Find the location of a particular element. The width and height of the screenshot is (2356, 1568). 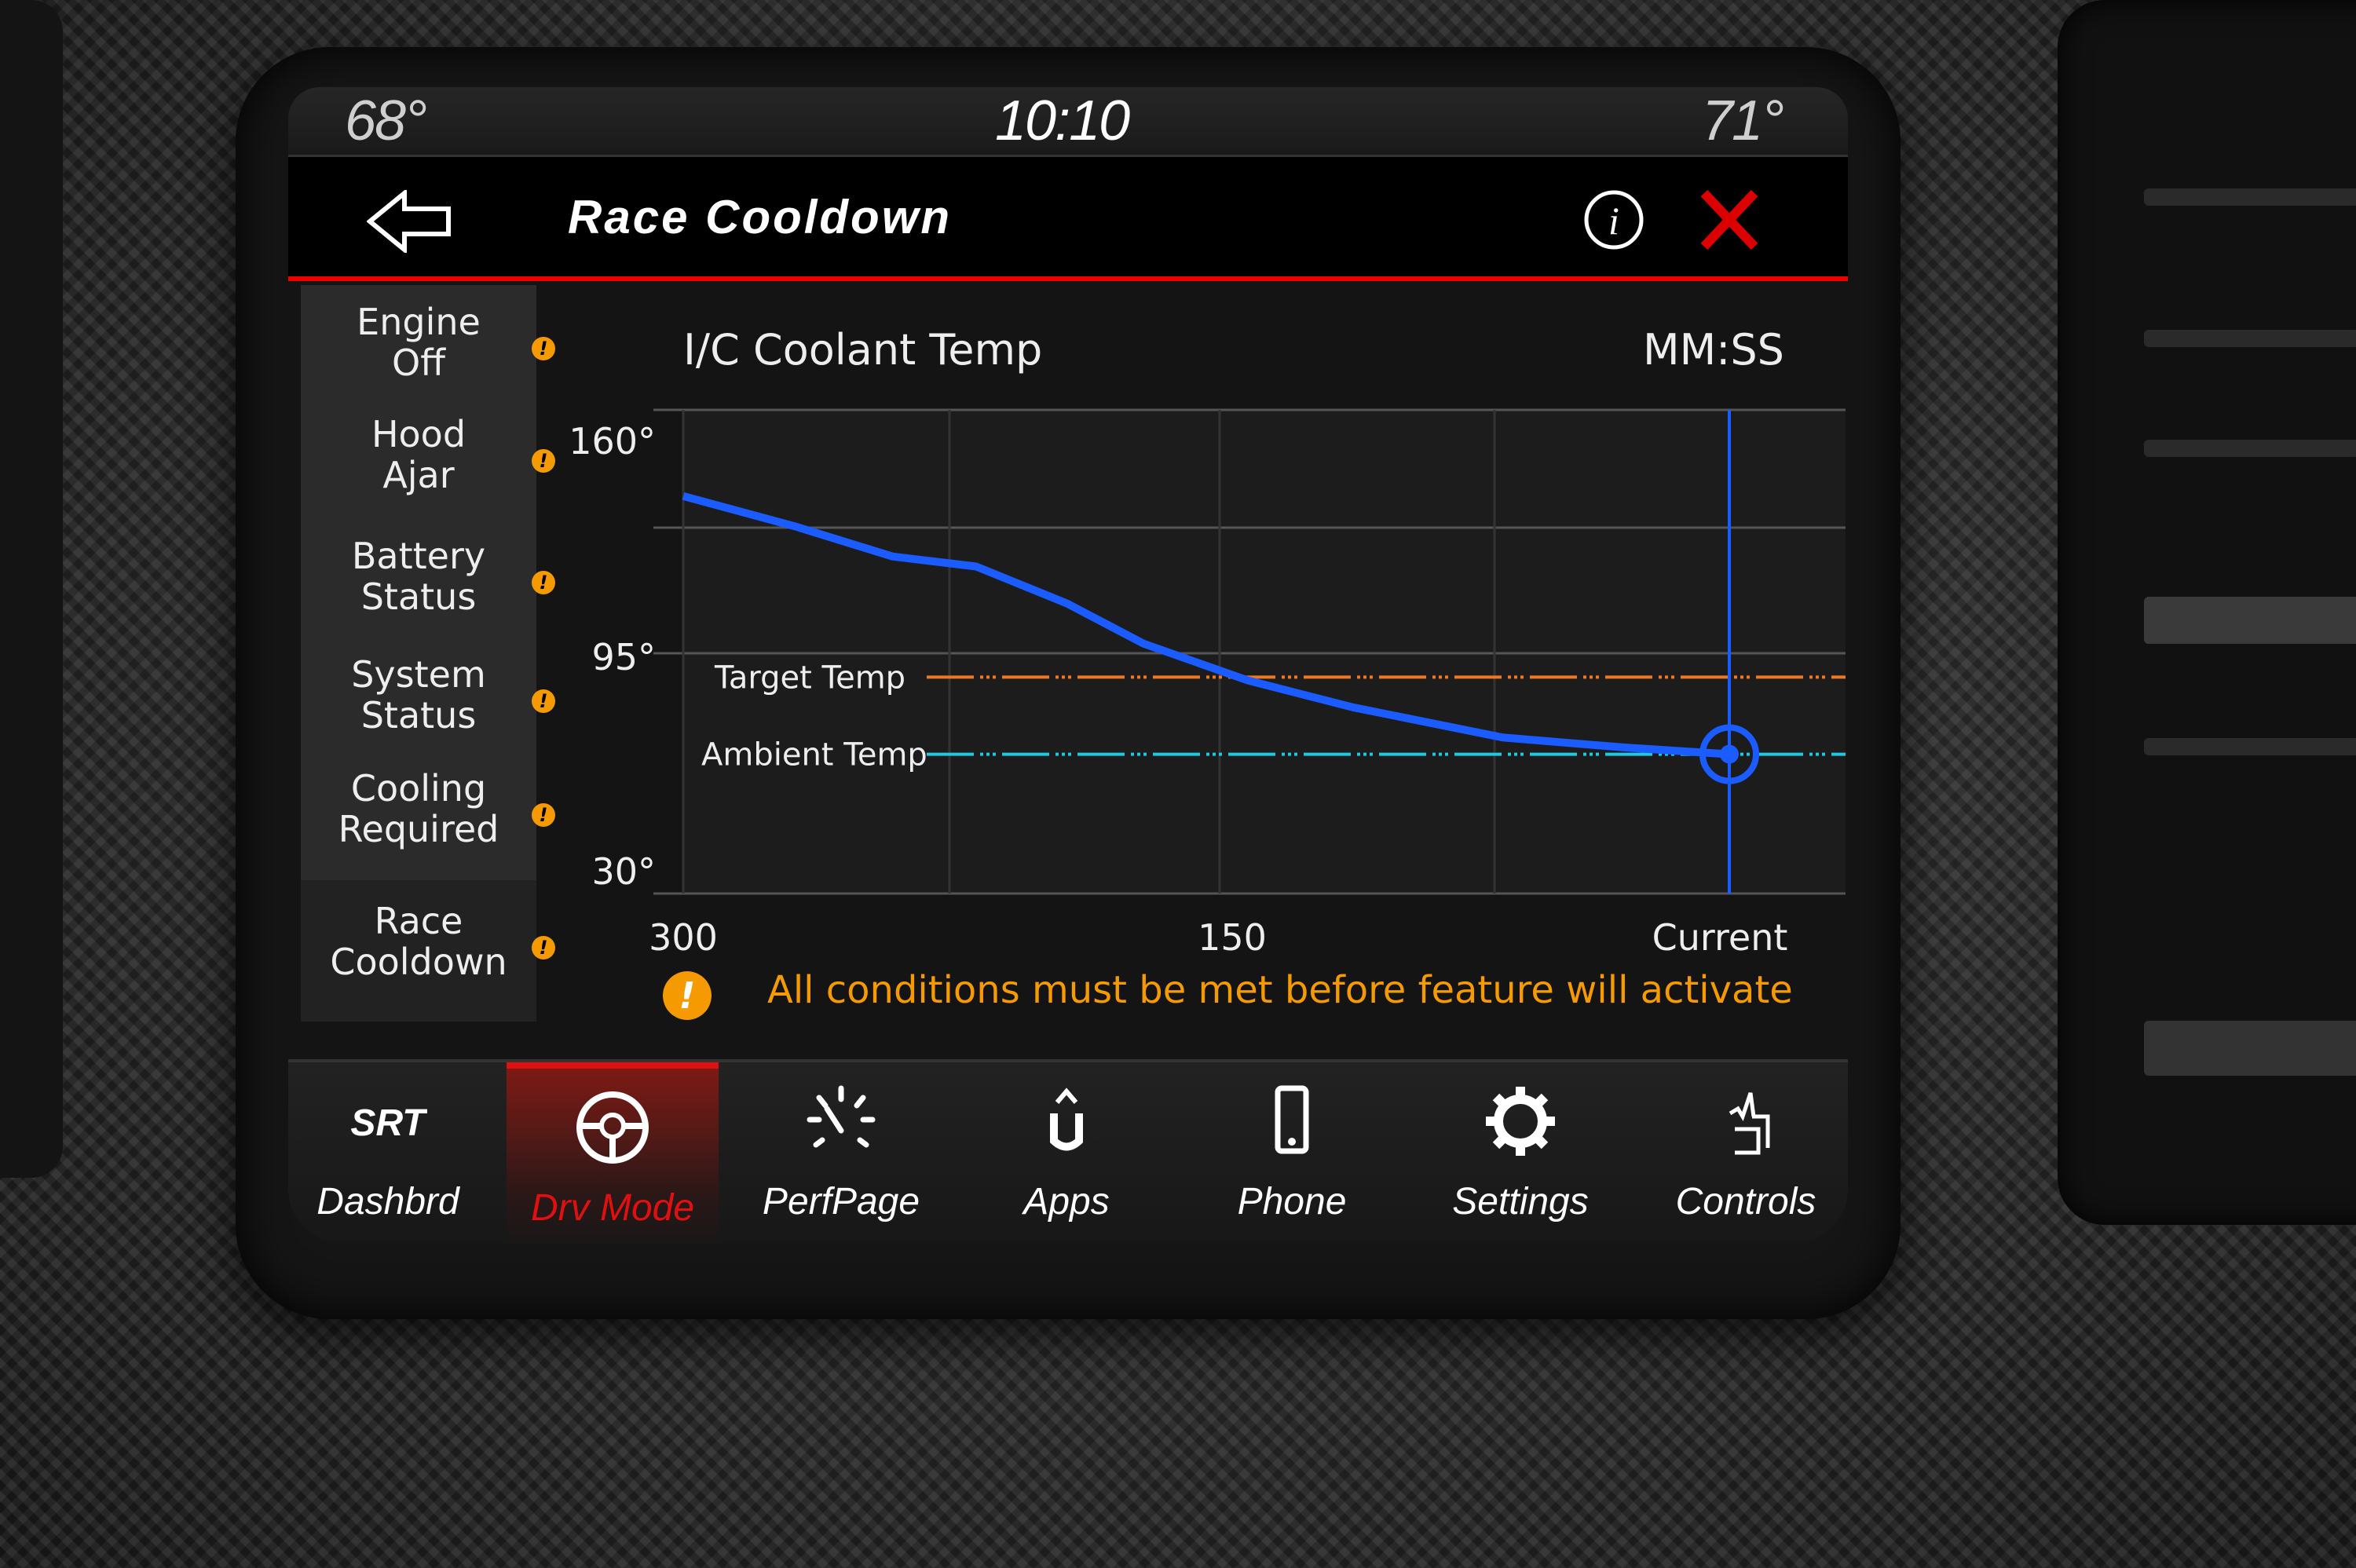

sidebar-item-label: Ajar is located at coordinates (419, 475).